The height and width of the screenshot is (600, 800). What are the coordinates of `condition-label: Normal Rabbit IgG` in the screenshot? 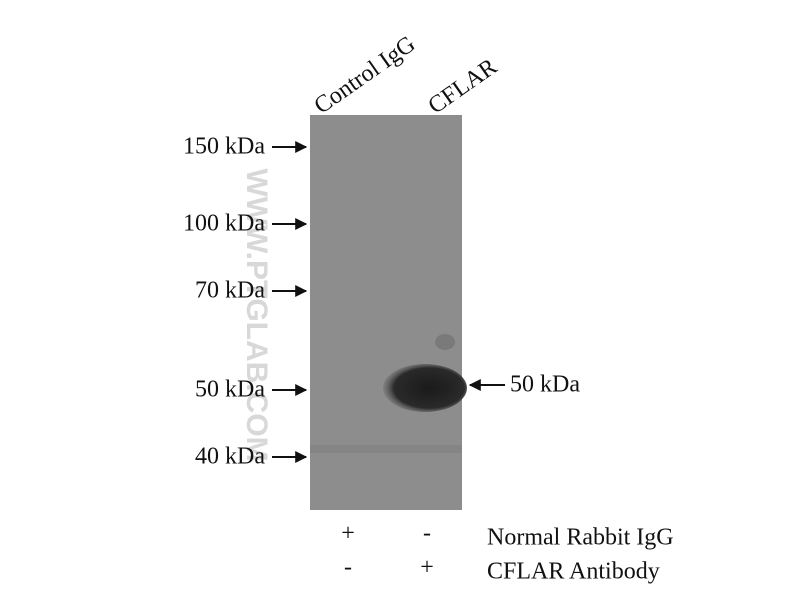 It's located at (580, 538).